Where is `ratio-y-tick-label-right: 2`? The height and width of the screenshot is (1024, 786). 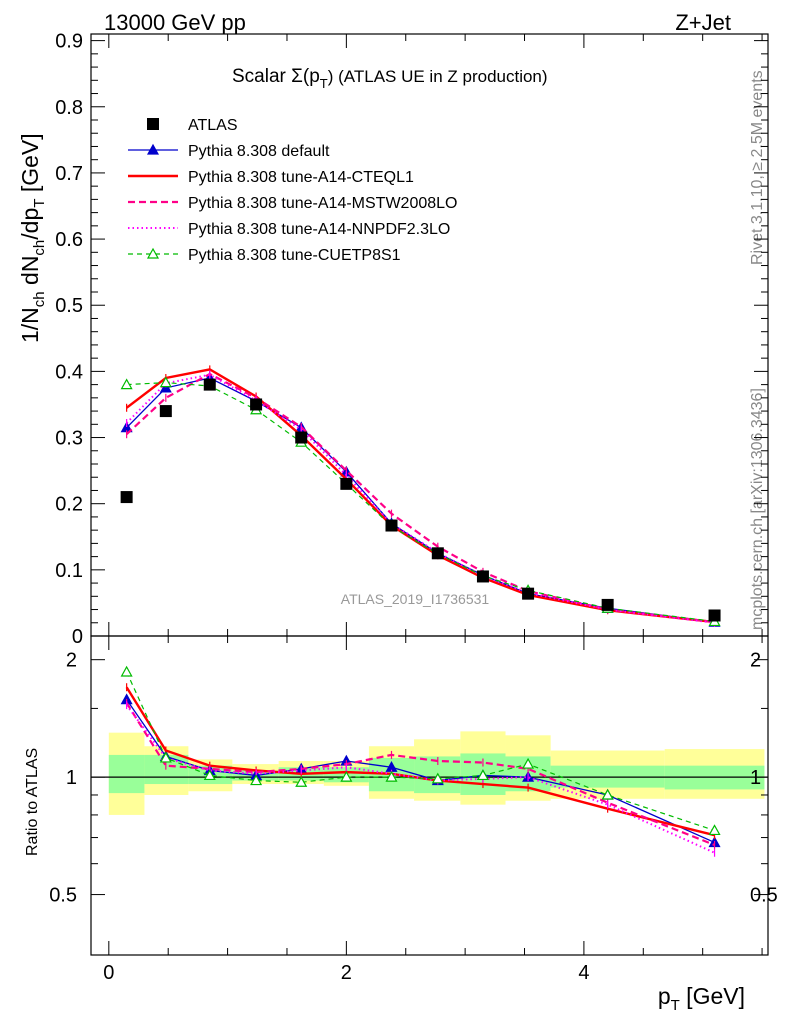 ratio-y-tick-label-right: 2 is located at coordinates (755, 661).